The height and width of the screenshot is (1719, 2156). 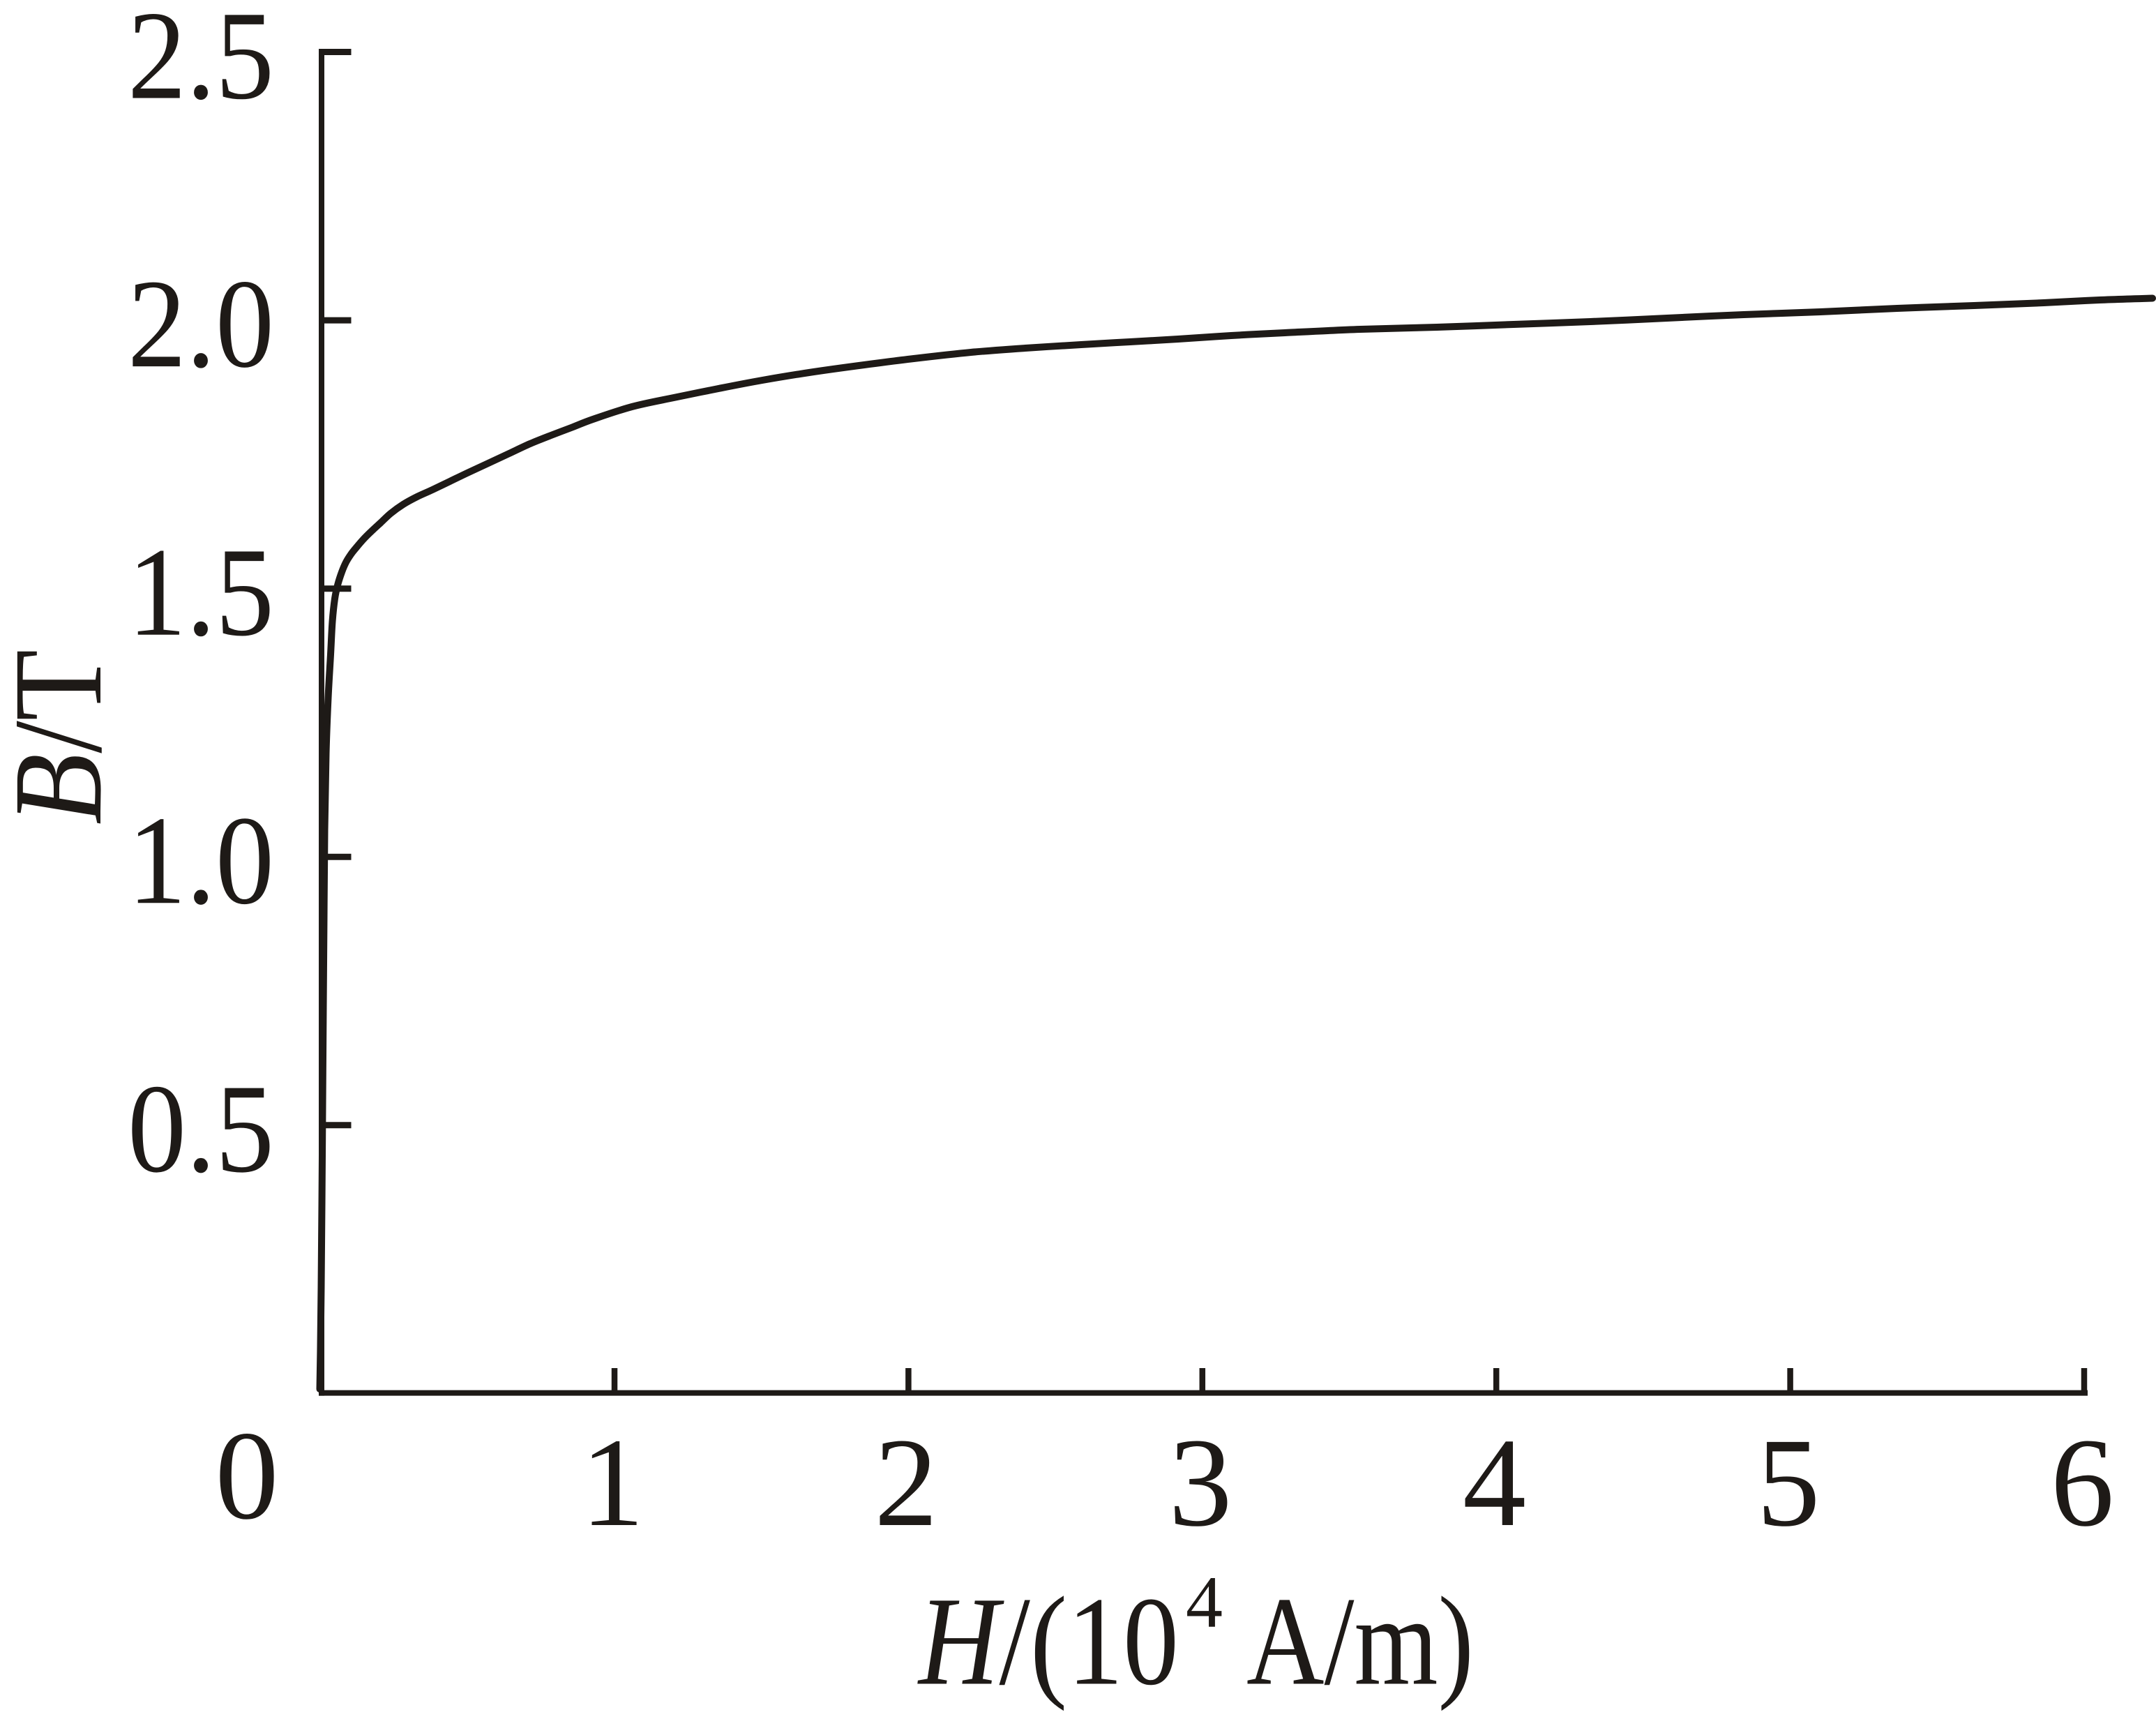 I want to click on svg-text: 1, so click(x=612, y=1483).